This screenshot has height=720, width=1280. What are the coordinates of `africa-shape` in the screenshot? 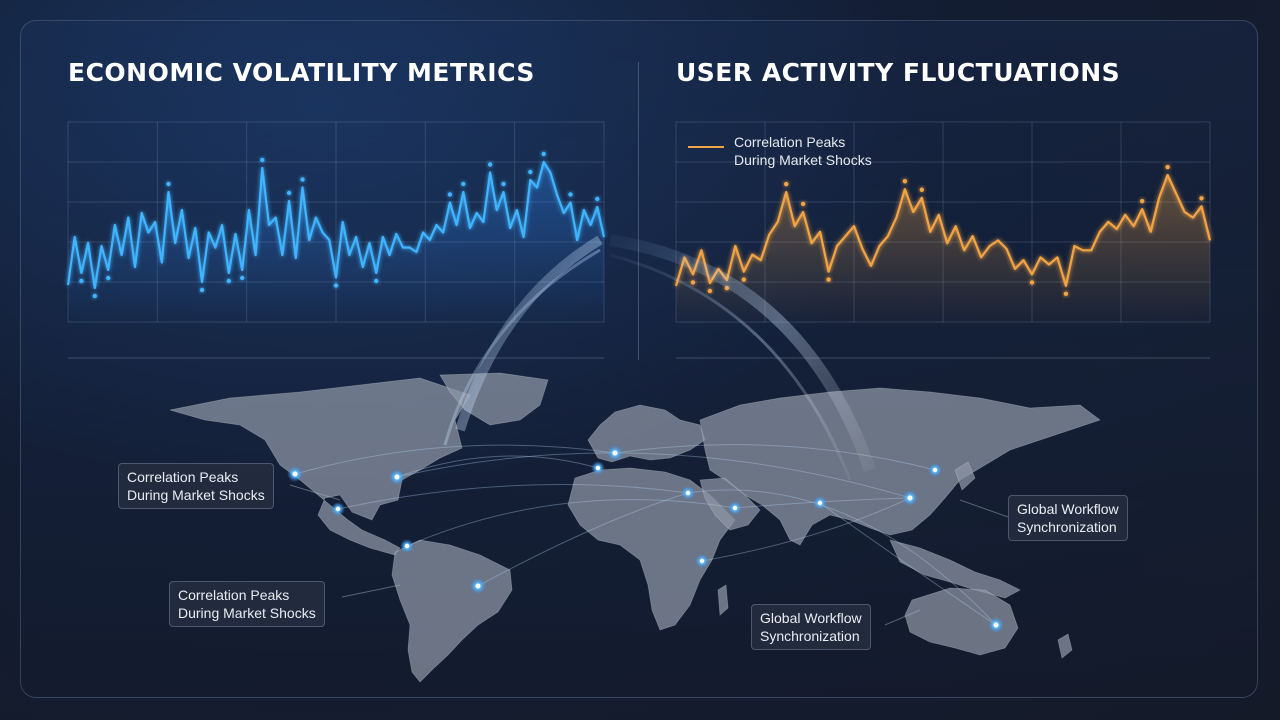 It's located at (651, 549).